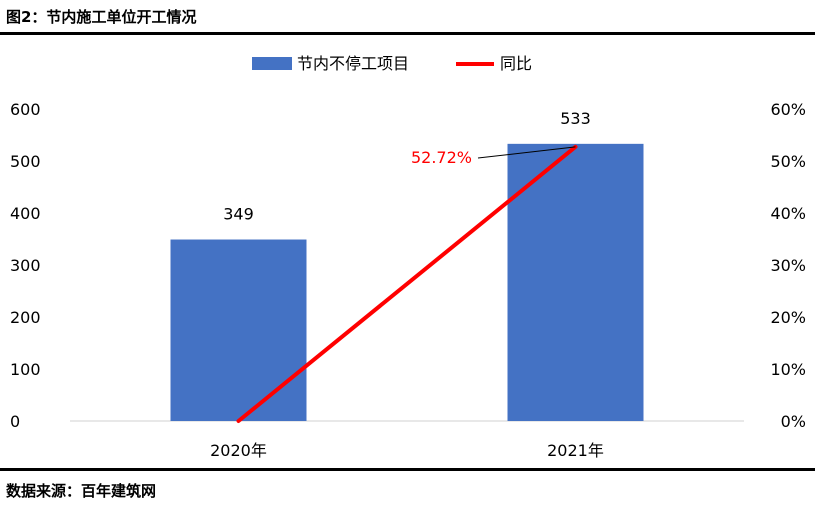 The image size is (815, 505). Describe the element at coordinates (25, 161) in the screenshot. I see `left-tick-label: 500` at that location.